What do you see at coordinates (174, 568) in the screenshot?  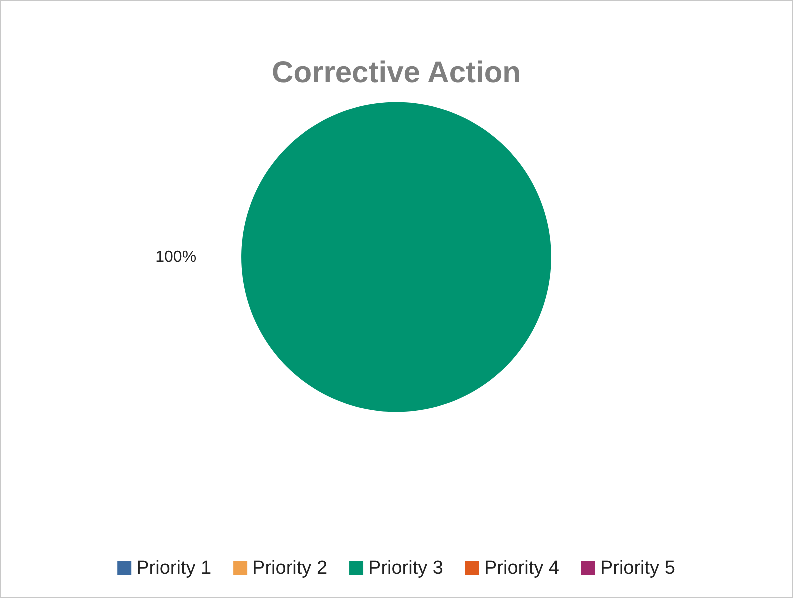 I see `legend-label: Priority 1` at bounding box center [174, 568].